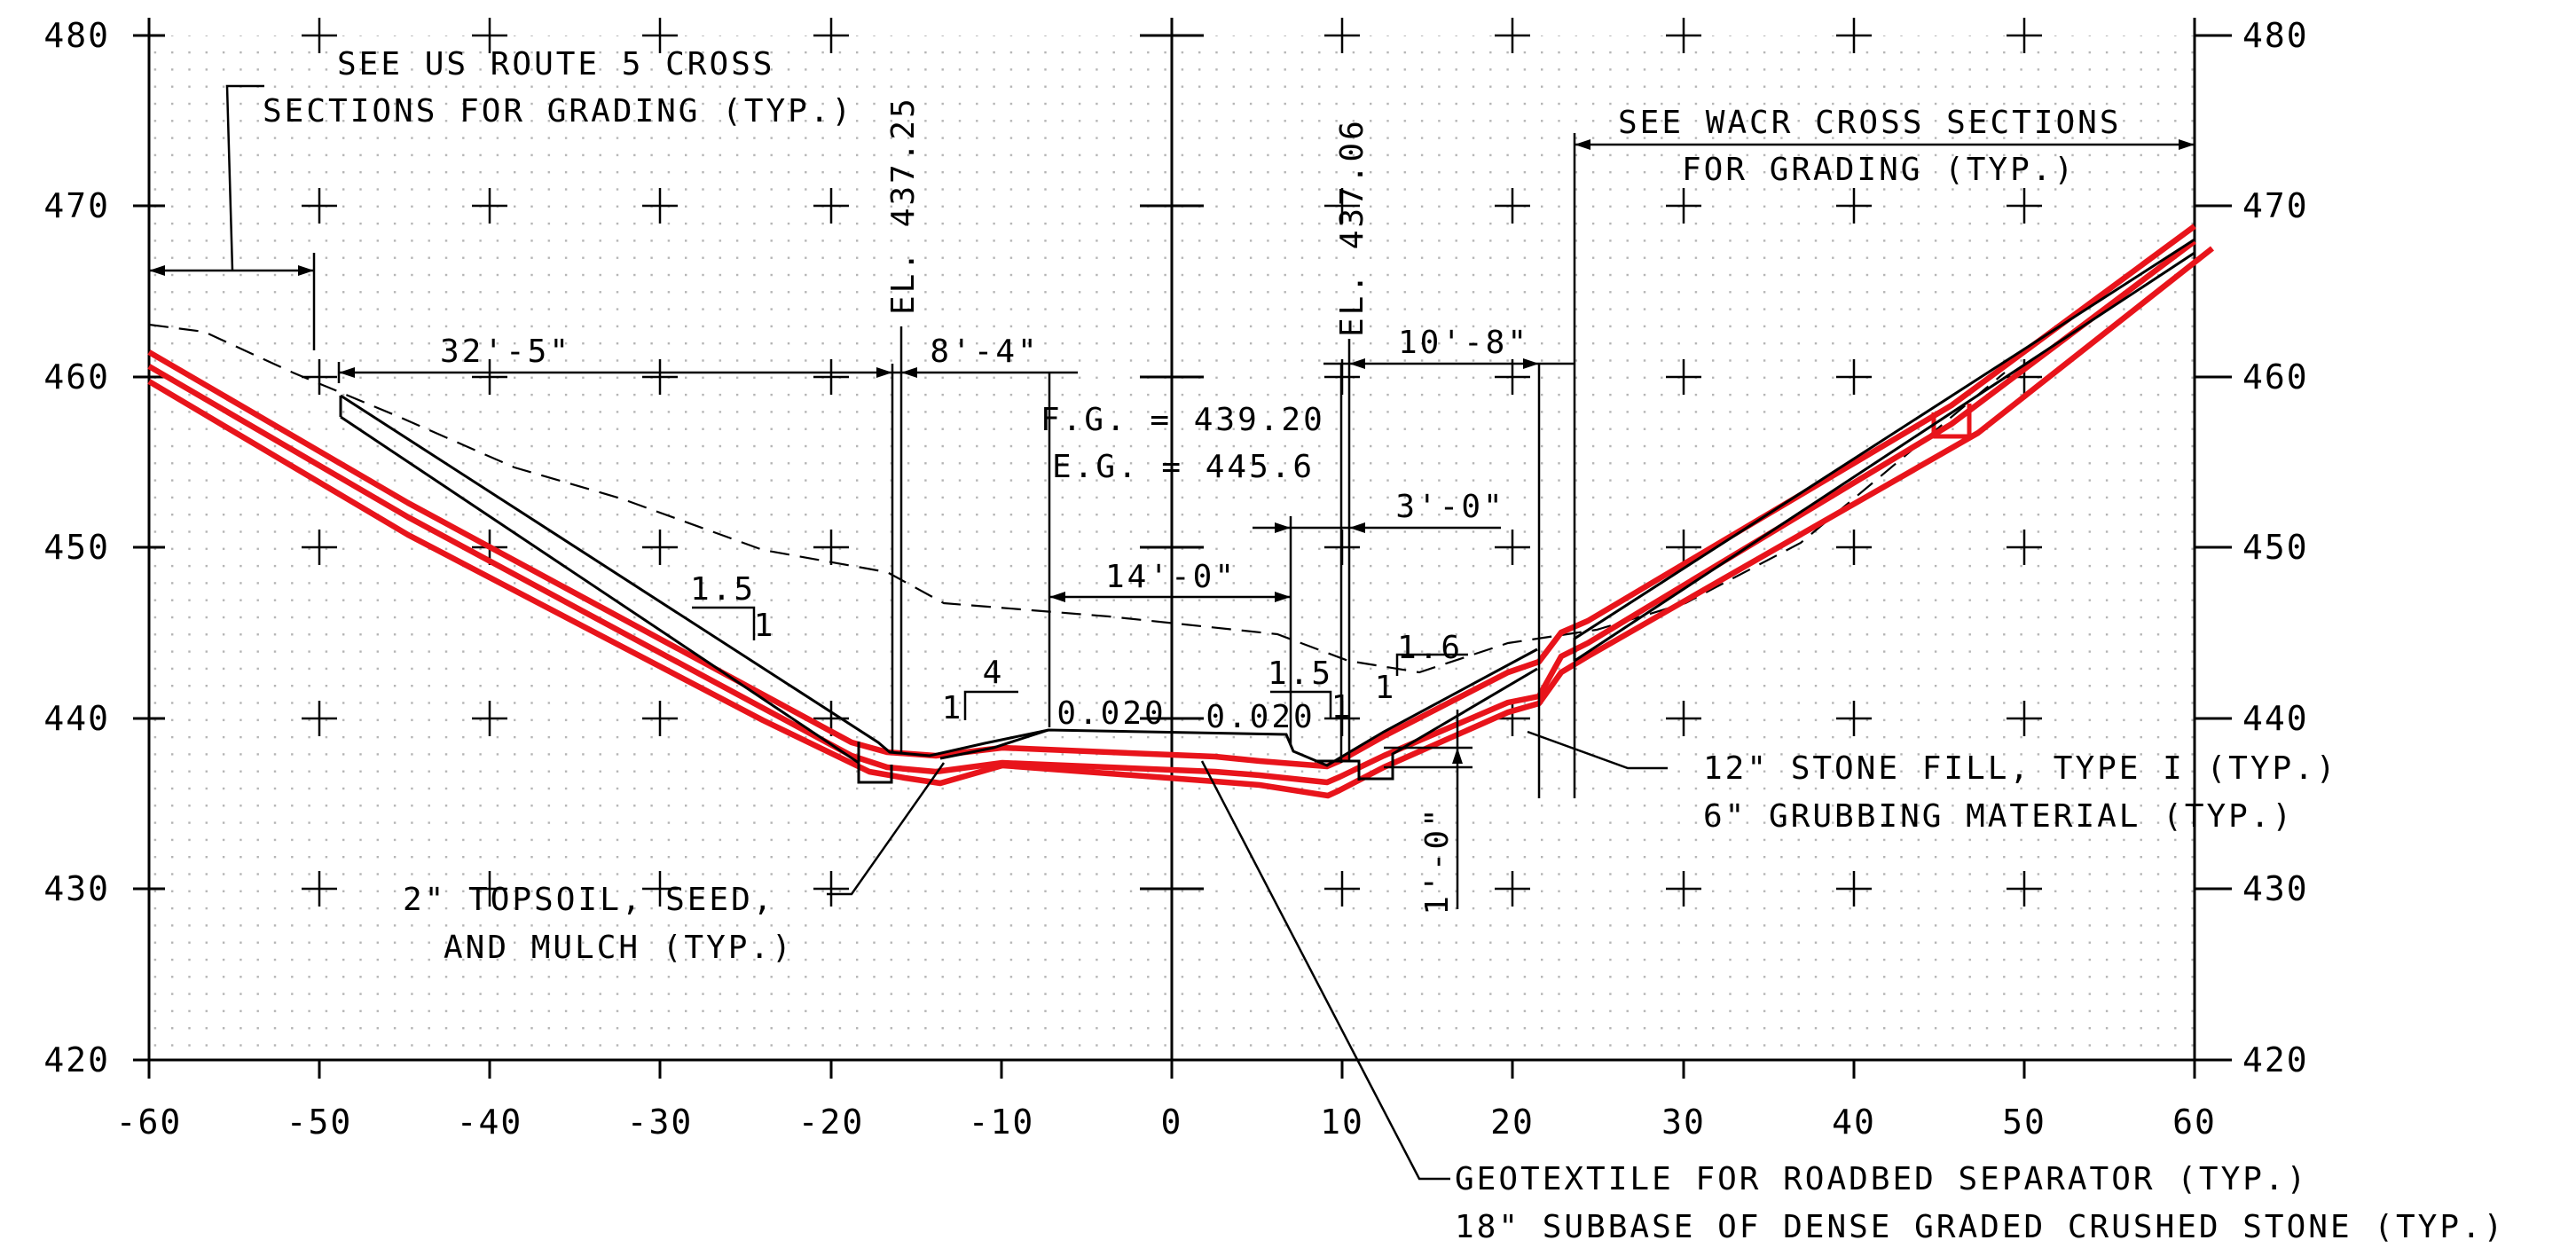 This screenshot has width=2576, height=1248. I want to click on dim-1-0-label: 1'-0", so click(1437, 860).